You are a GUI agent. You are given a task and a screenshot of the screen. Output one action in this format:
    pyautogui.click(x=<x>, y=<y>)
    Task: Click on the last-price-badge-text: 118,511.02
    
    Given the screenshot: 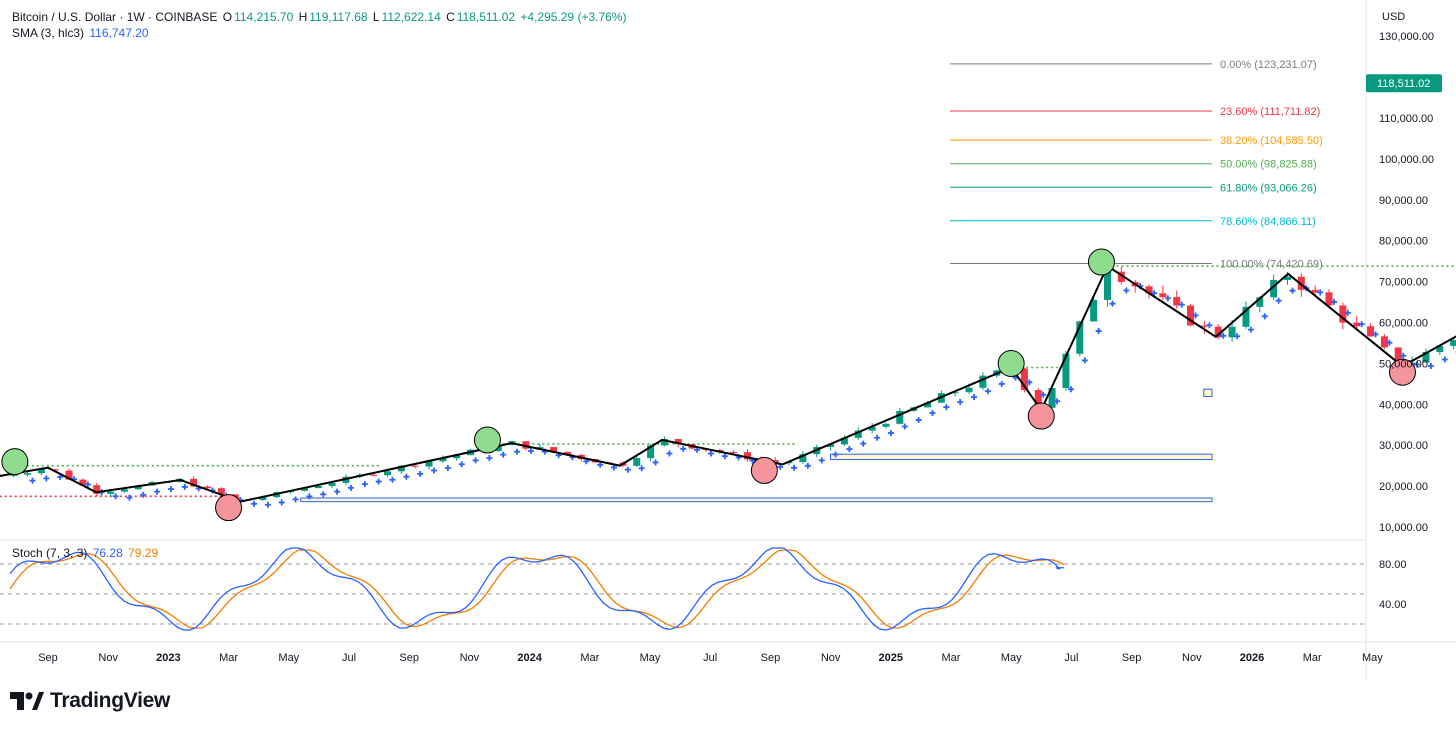 What is the action you would take?
    pyautogui.click(x=1403, y=84)
    